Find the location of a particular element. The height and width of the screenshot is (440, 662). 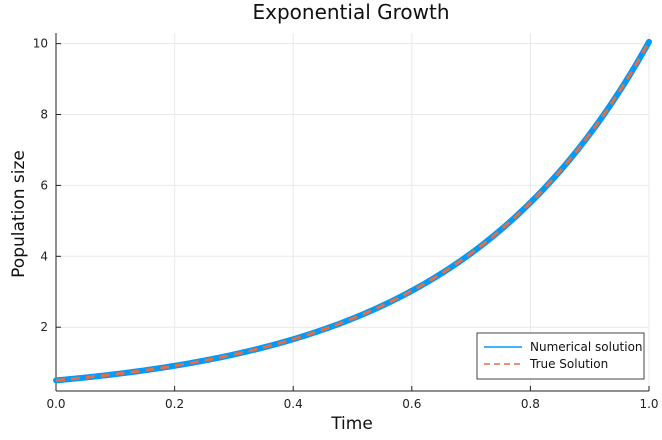

y-axis-title: Population size is located at coordinates (19, 214).